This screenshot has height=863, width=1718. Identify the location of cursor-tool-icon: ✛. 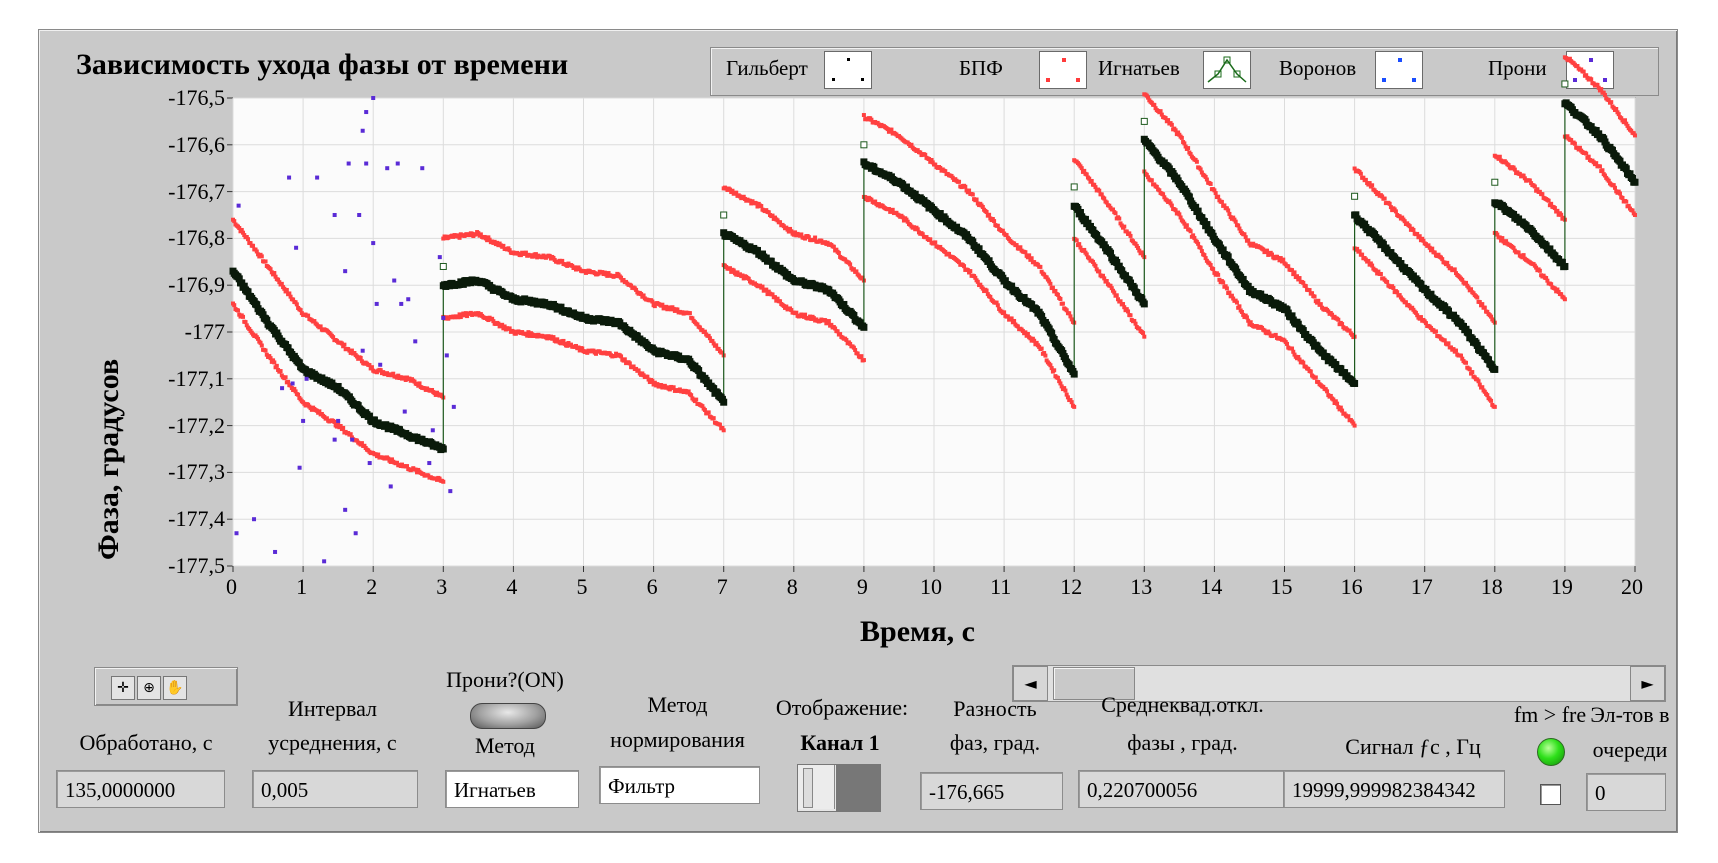
(123, 688).